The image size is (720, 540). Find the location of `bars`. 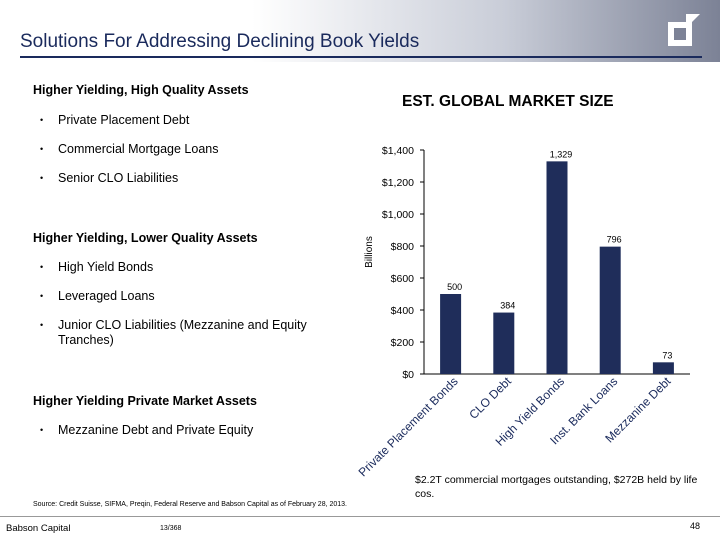

bars is located at coordinates (557, 267).